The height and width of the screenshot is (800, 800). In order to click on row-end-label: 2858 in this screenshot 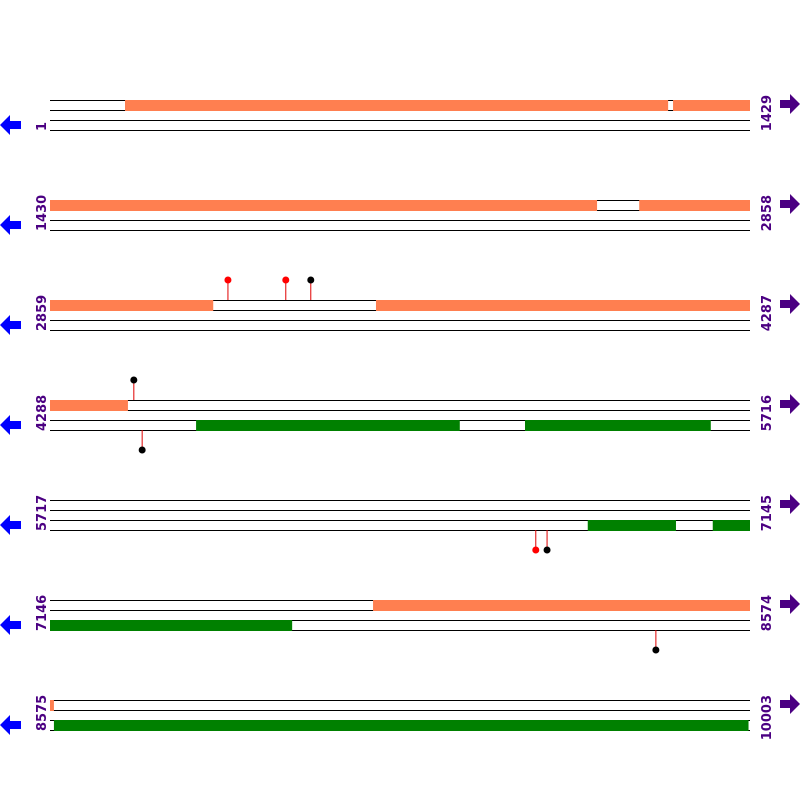, I will do `click(767, 213)`.